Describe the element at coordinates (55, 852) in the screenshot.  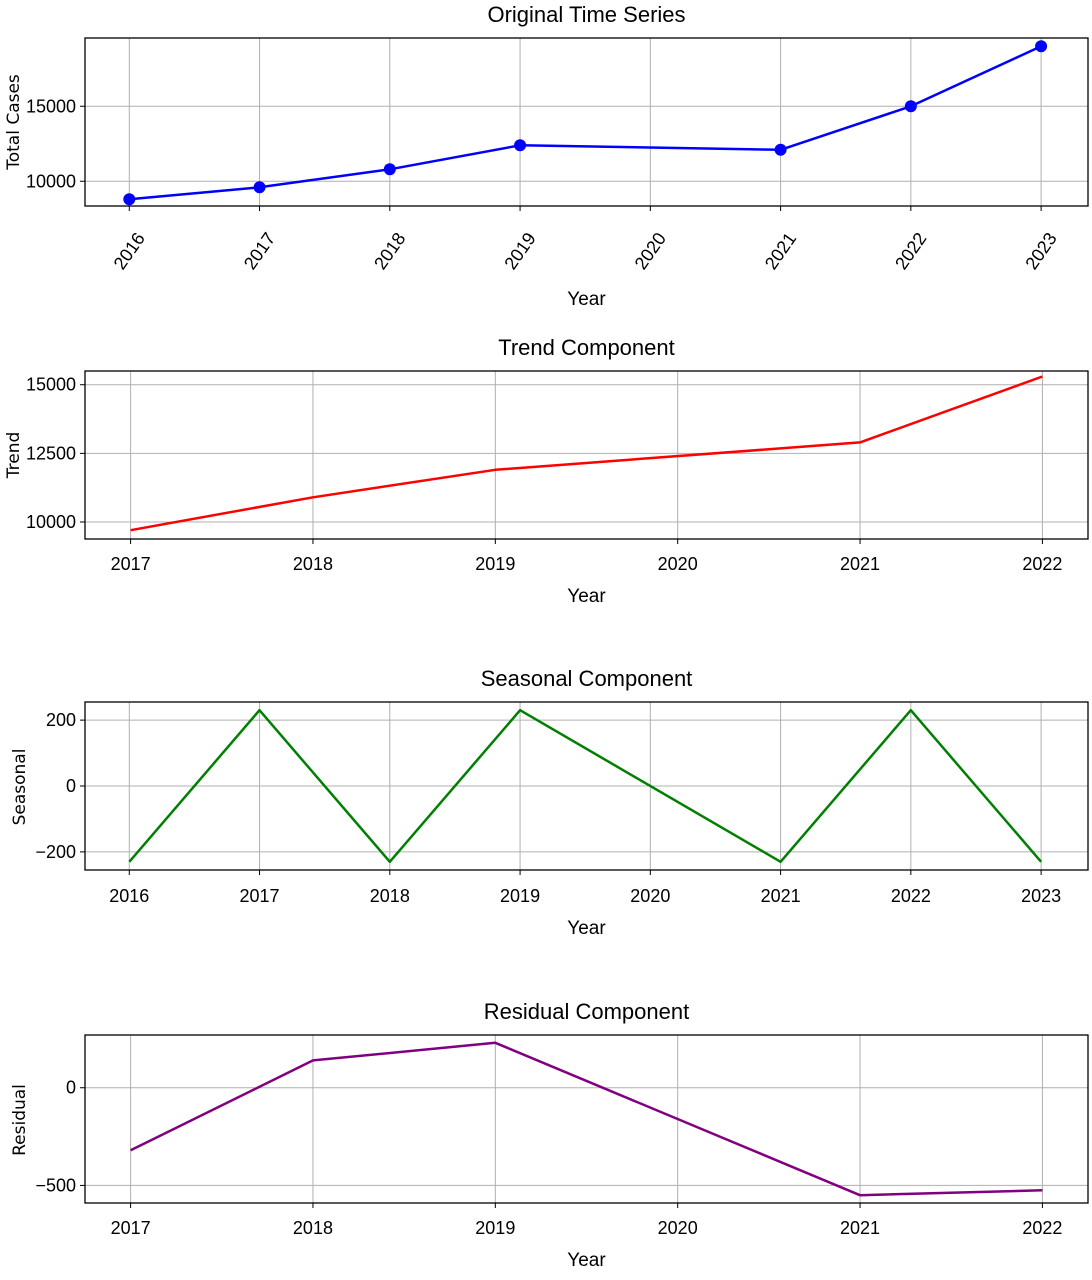
I see `y-tick-label: −200` at that location.